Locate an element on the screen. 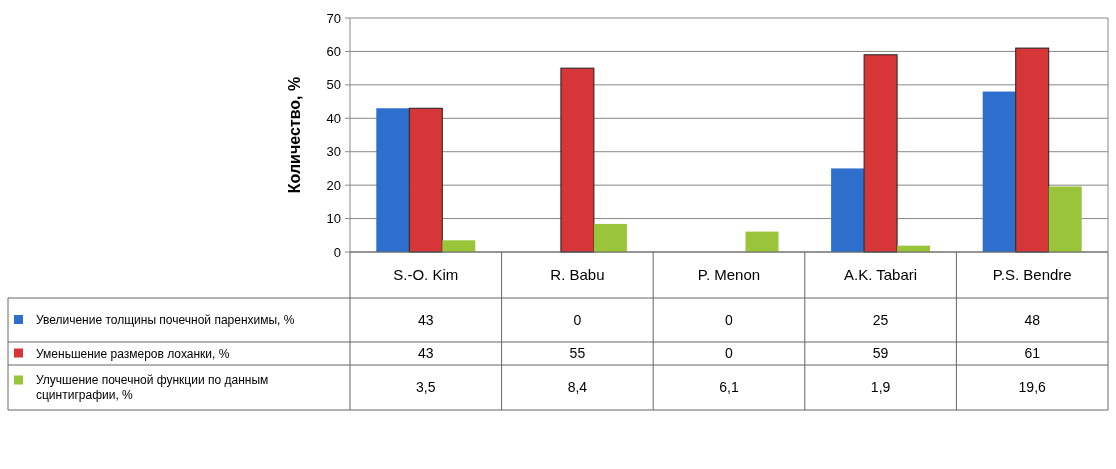 The width and height of the screenshot is (1116, 469). y-tick-label: 70 is located at coordinates (333, 18).